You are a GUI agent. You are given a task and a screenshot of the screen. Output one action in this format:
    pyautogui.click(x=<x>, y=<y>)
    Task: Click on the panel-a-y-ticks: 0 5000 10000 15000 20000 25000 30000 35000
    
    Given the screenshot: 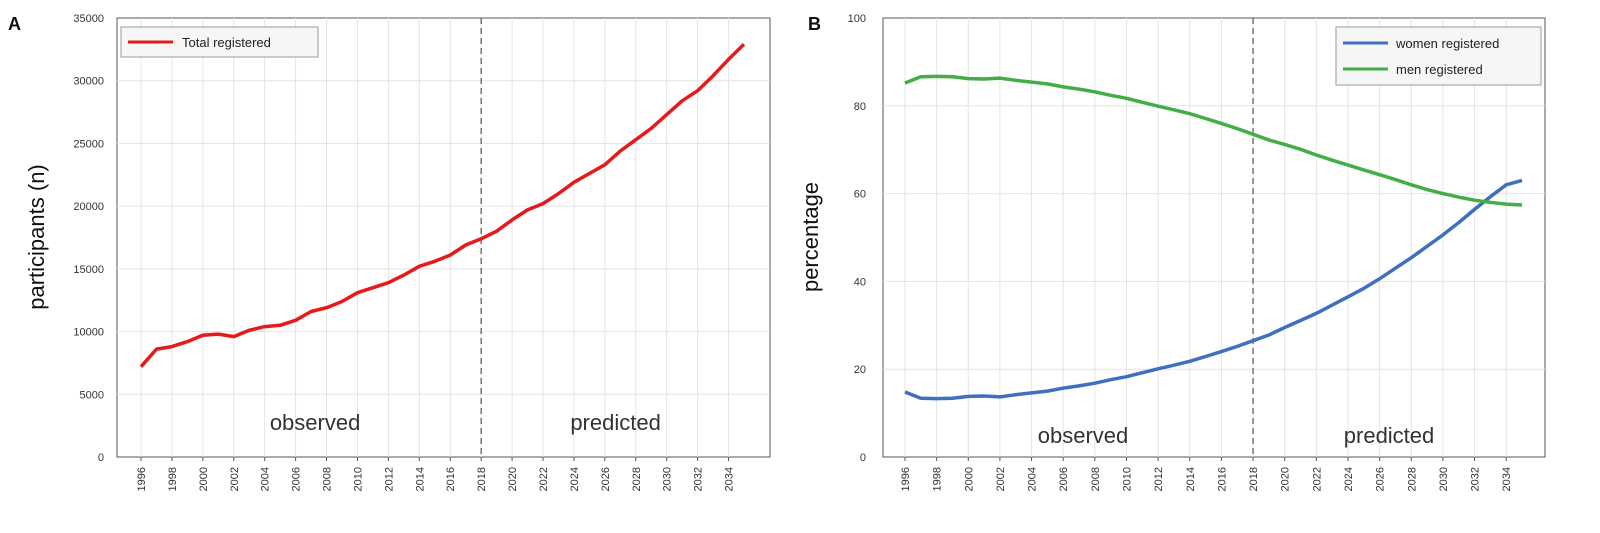 What is the action you would take?
    pyautogui.click(x=88, y=238)
    